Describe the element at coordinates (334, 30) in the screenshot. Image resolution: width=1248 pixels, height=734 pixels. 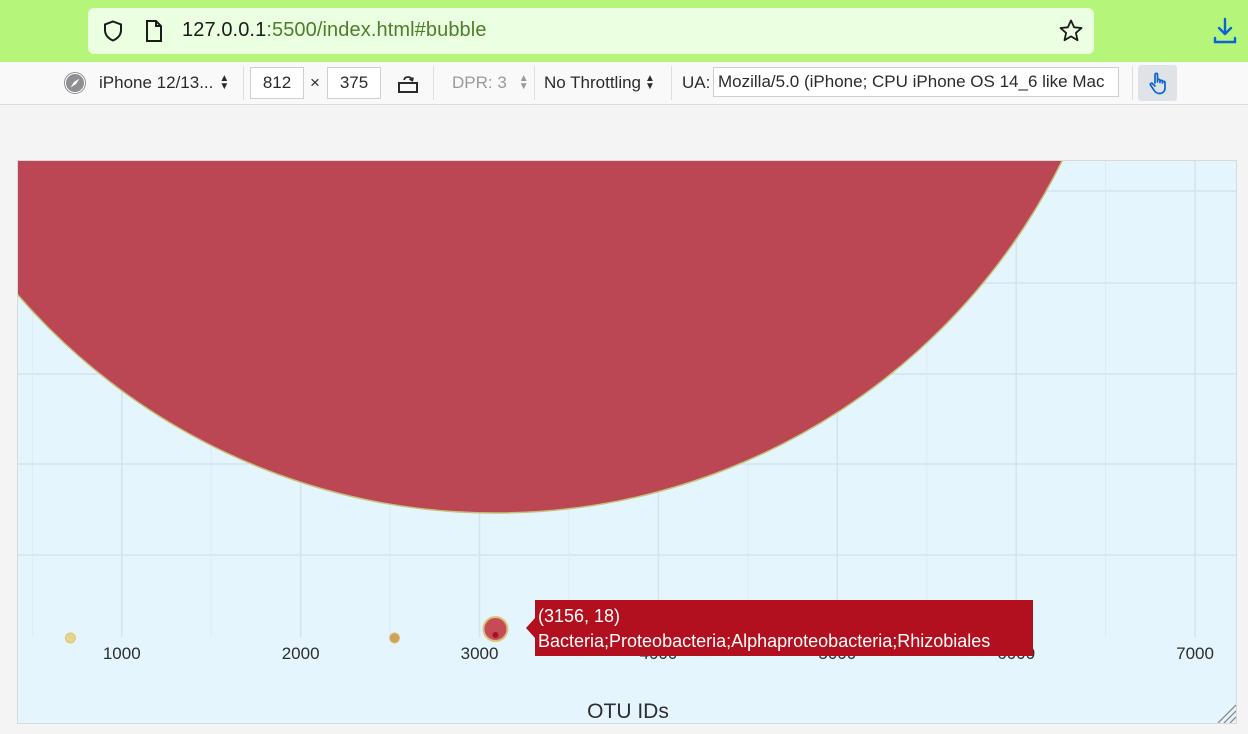
I see `url-text: 127.0.0.1:5500/index.html#bubble` at that location.